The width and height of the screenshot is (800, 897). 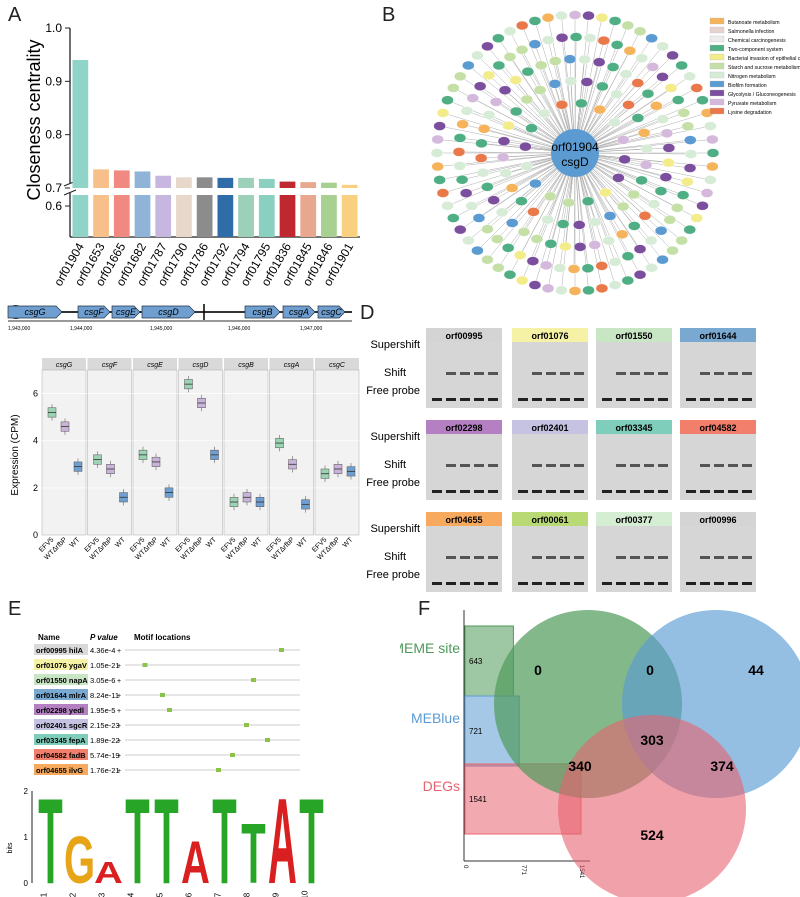 I want to click on gel-header, so click(x=550, y=335).